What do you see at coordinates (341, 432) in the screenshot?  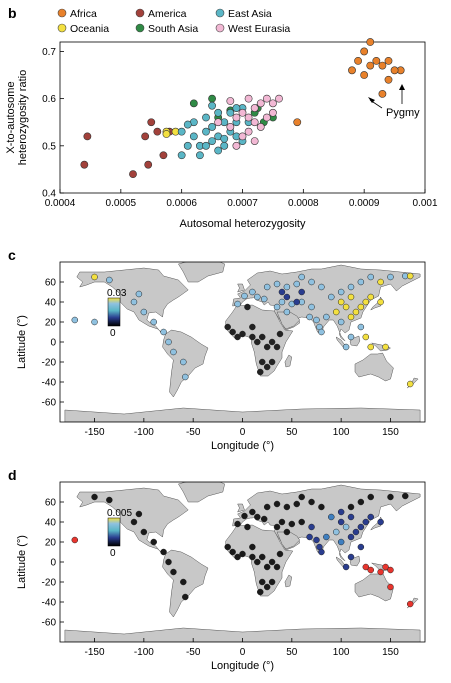 I see `x-tick-label: 100` at bounding box center [341, 432].